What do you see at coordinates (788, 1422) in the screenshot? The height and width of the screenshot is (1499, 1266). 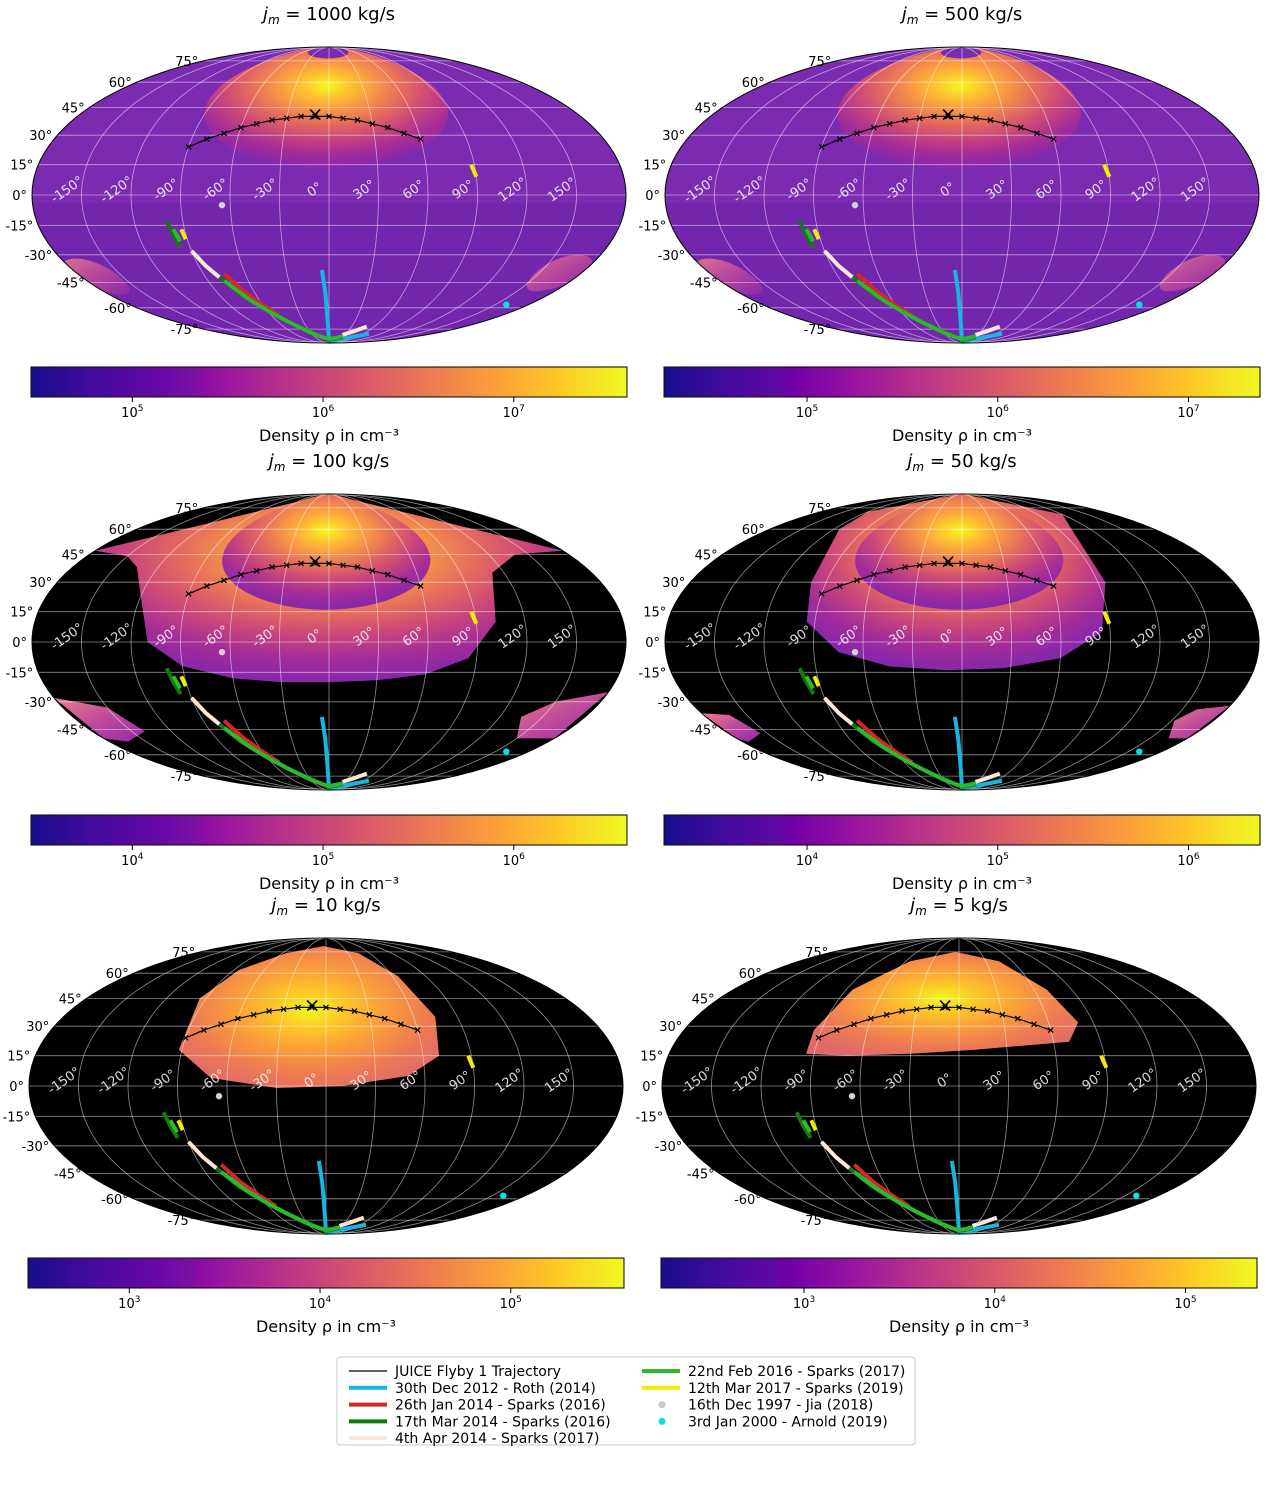 I see `legend-label: 3rd Jan 2000 - Arnold (2019)` at bounding box center [788, 1422].